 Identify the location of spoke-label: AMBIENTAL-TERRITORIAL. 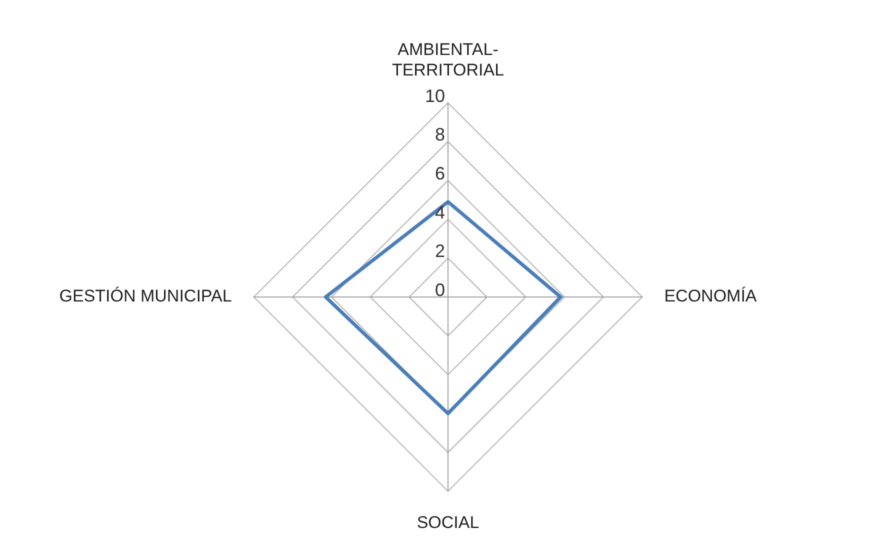
(448, 60).